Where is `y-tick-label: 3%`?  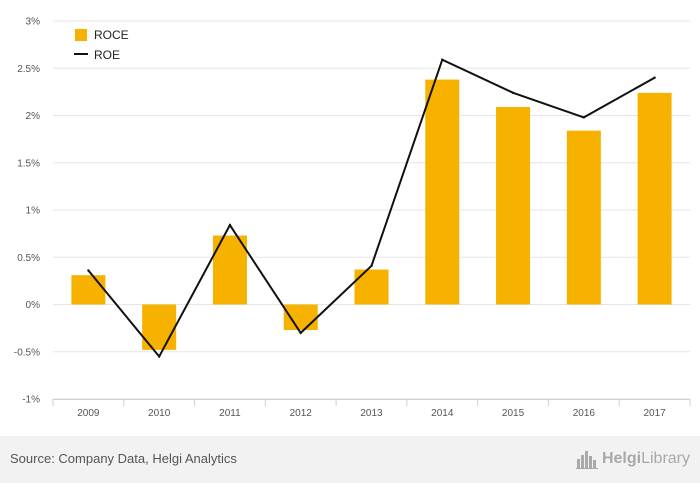
y-tick-label: 3% is located at coordinates (33, 22).